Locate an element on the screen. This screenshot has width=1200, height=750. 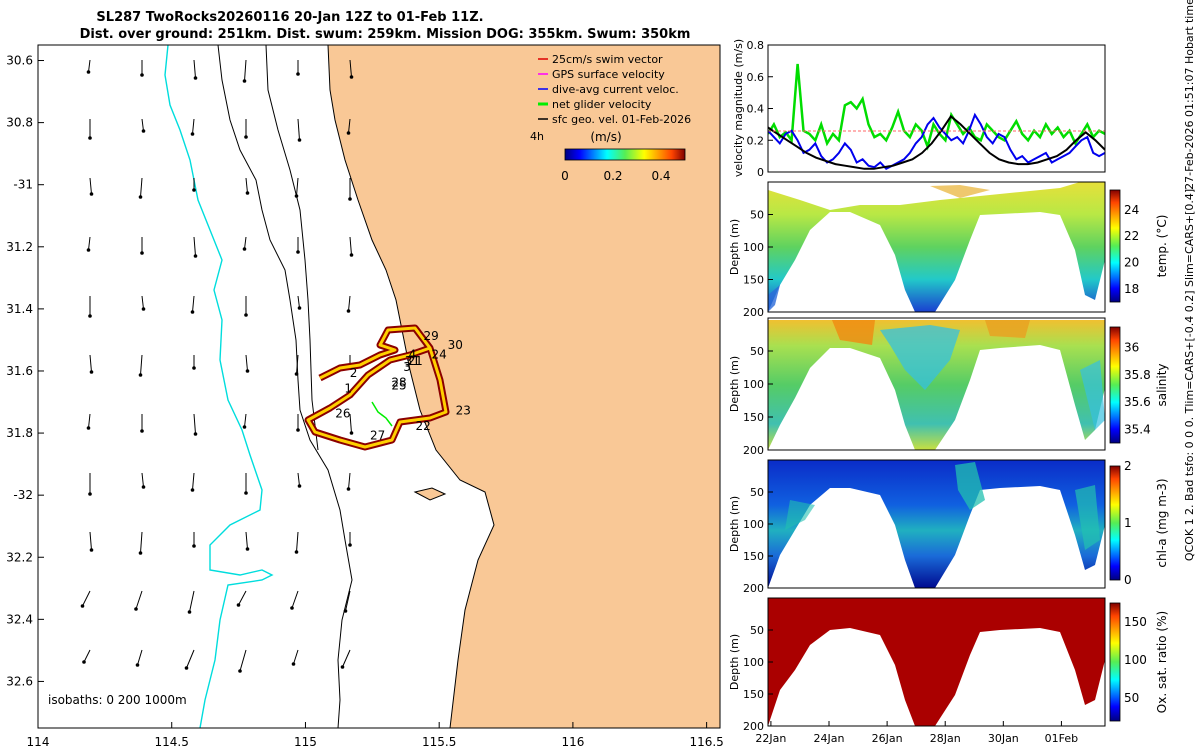
chla-panel is located at coordinates (936, 524).